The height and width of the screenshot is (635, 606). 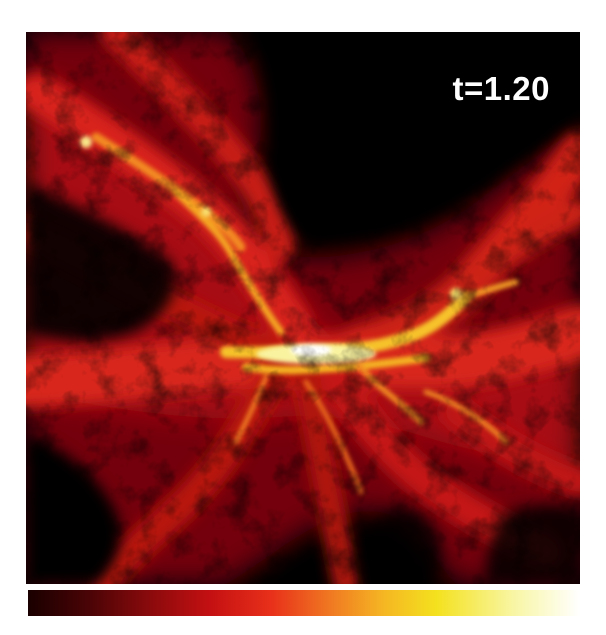 I want to click on time-label: t=1.20, so click(x=501, y=88).